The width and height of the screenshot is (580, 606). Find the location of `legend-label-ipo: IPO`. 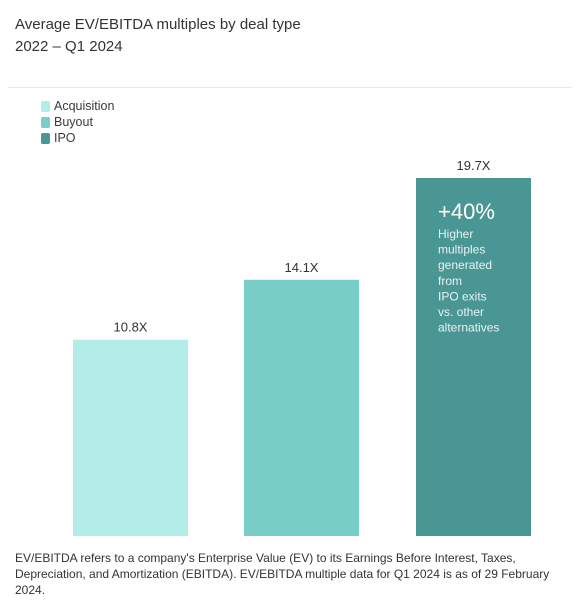

legend-label-ipo: IPO is located at coordinates (65, 138).